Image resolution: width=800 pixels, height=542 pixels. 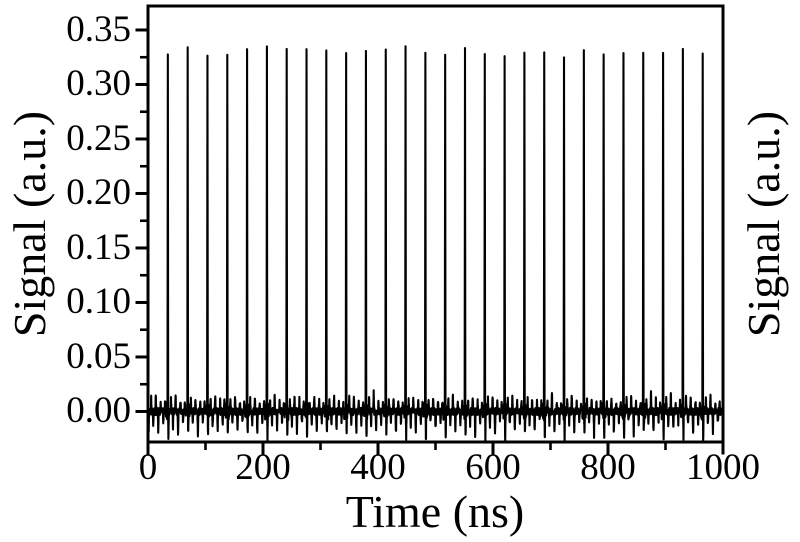 What do you see at coordinates (98, 247) in the screenshot?
I see `y-tick-label: 0.15` at bounding box center [98, 247].